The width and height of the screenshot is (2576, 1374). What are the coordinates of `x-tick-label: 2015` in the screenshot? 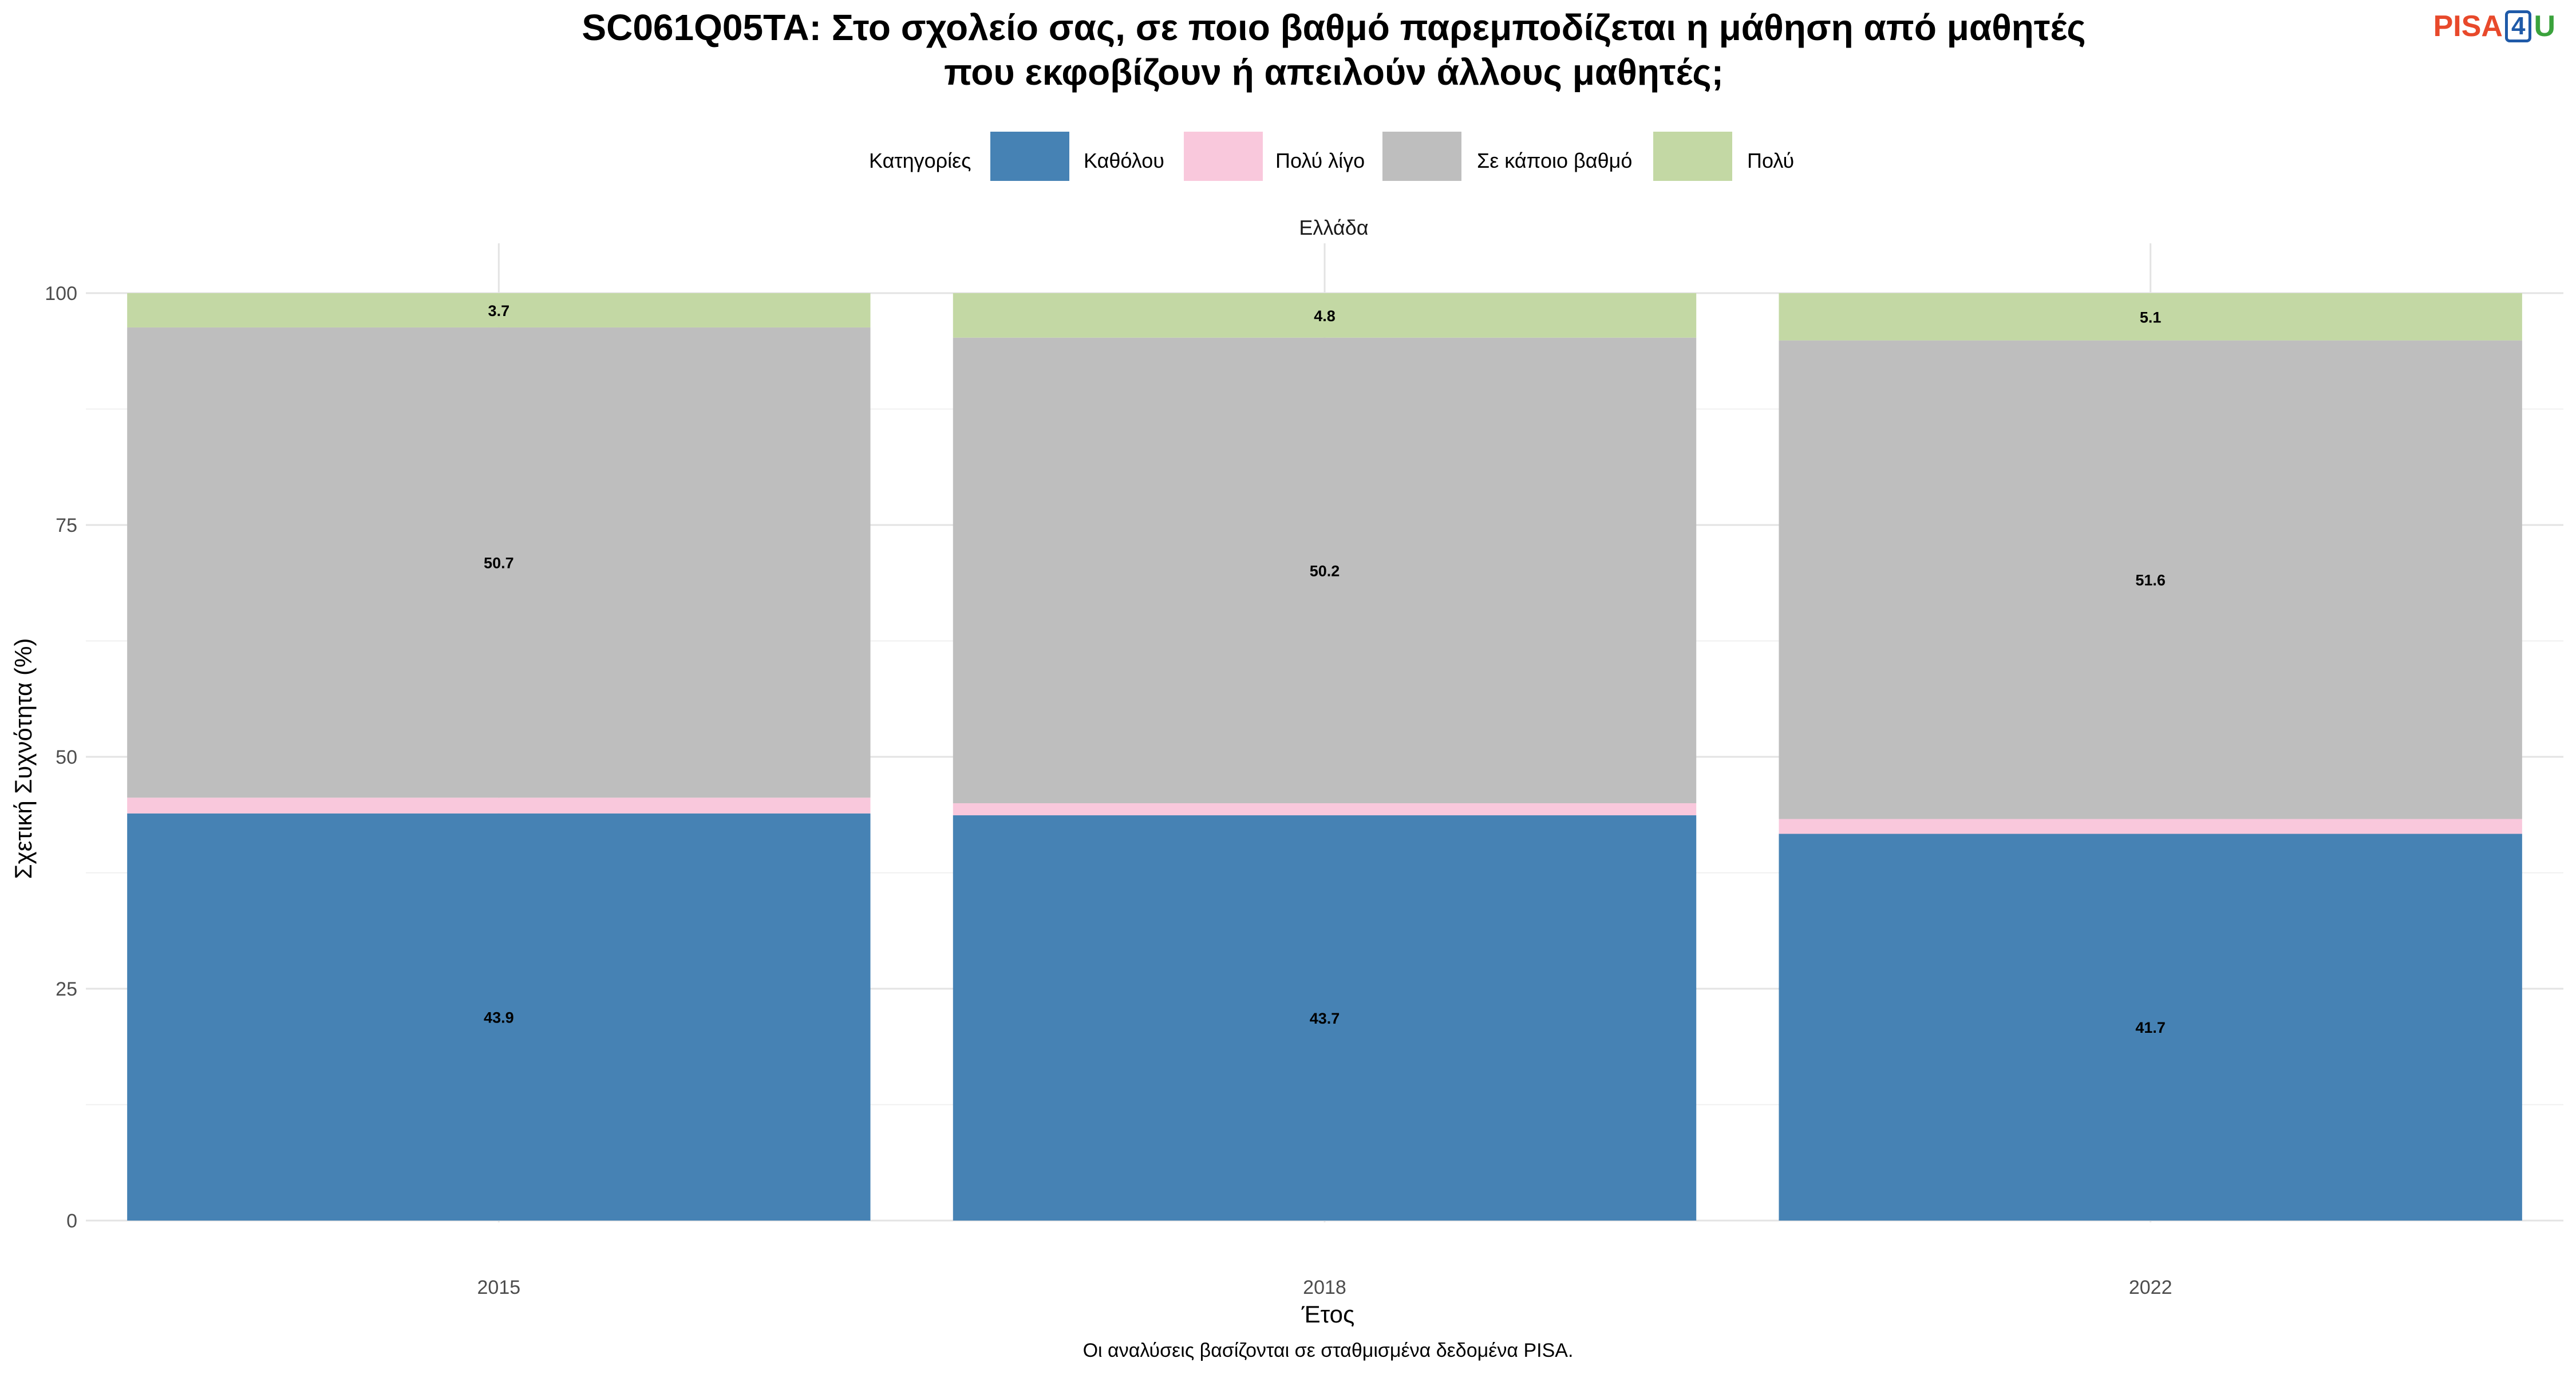 It's located at (499, 1287).